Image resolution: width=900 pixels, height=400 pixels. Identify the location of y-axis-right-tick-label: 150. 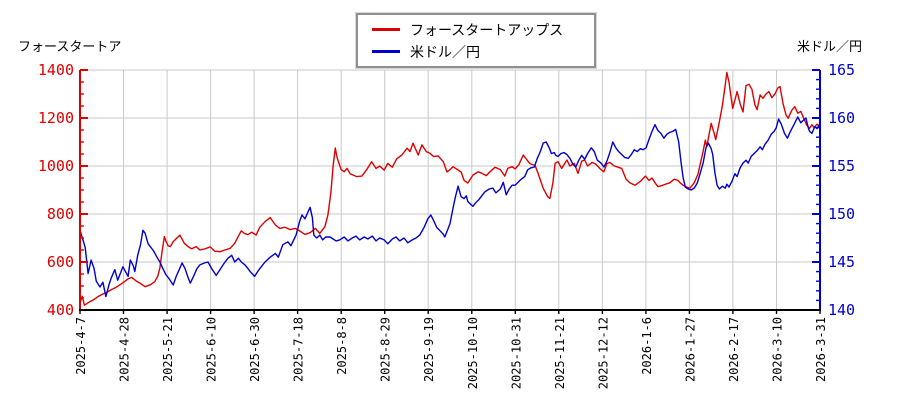
(841, 214).